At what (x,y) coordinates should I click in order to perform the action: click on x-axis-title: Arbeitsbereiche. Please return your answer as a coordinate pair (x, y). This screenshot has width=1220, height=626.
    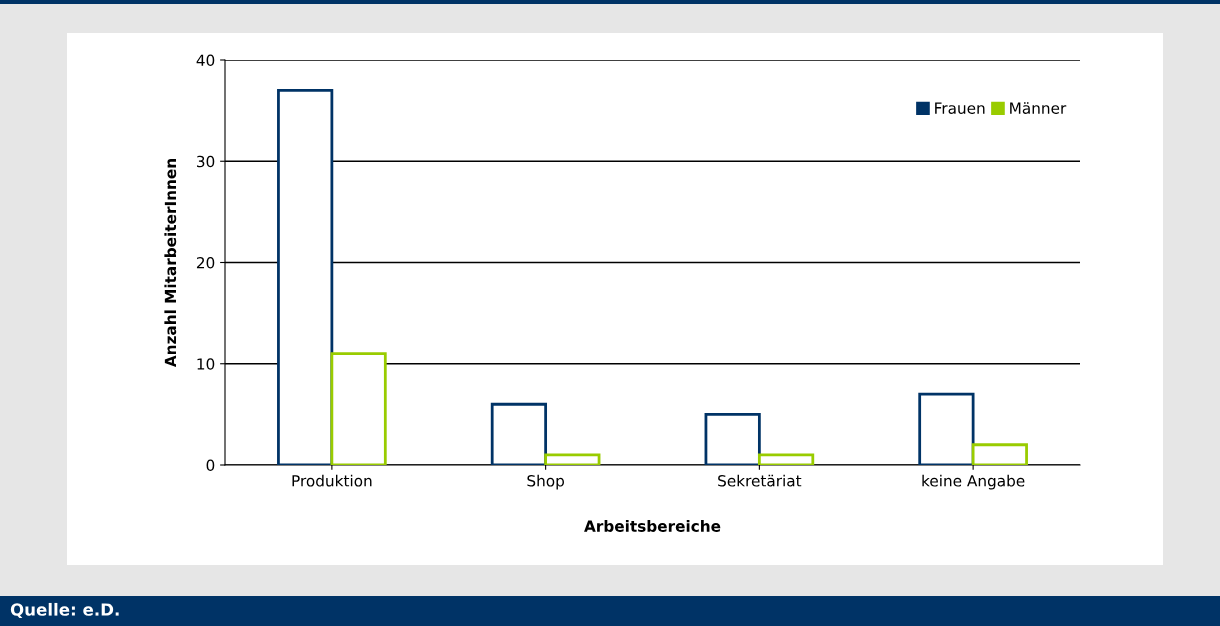
    Looking at the image, I should click on (652, 526).